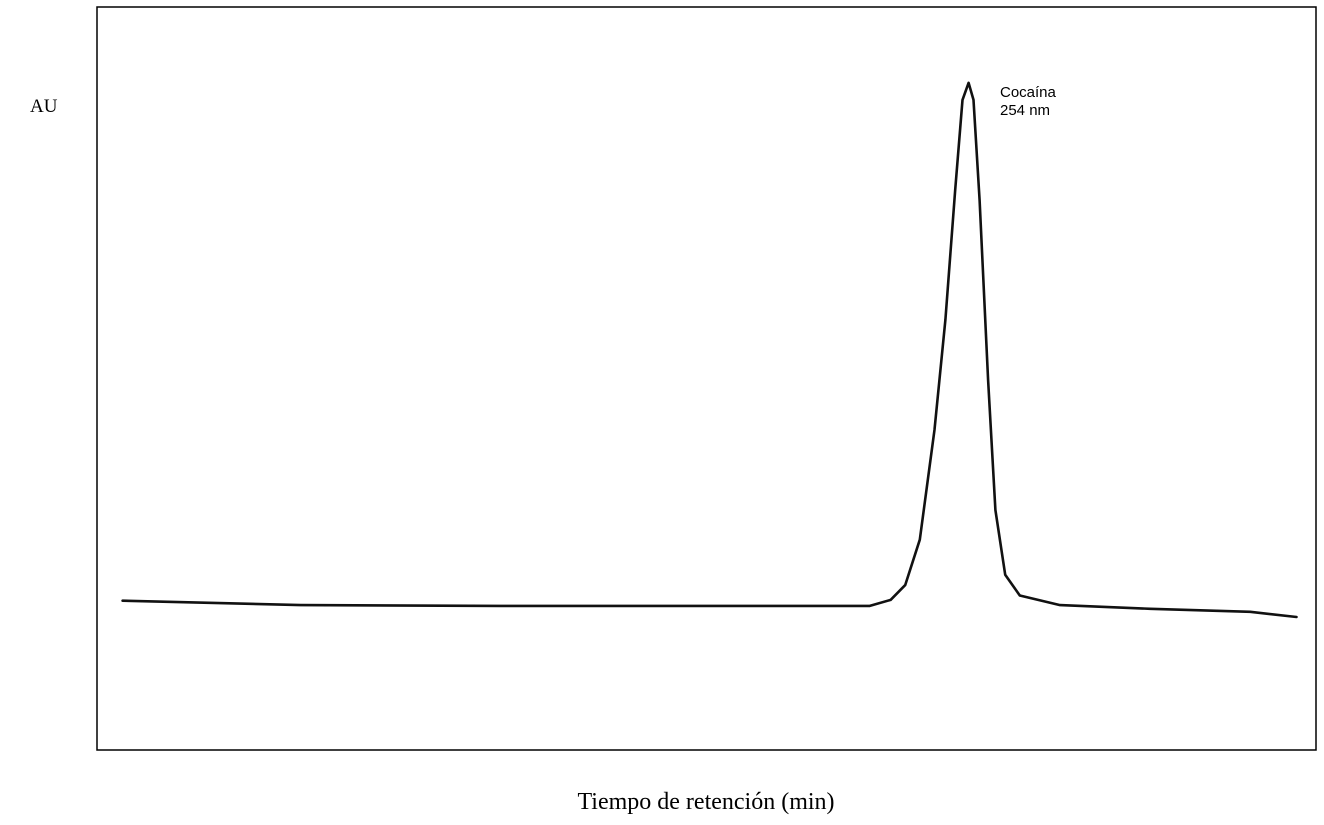 The height and width of the screenshot is (825, 1324). Describe the element at coordinates (705, 802) in the screenshot. I see `x-axis-label: Tiempo de retención (min)` at that location.